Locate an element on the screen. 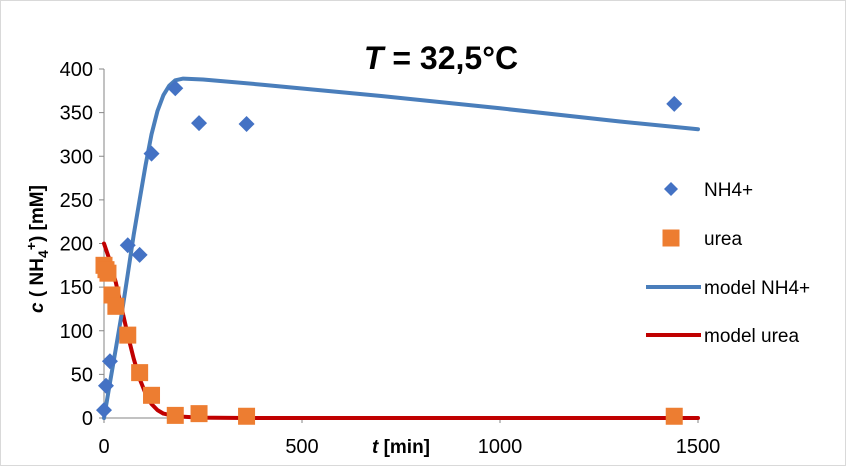 Image resolution: width=846 pixels, height=467 pixels. chart-title-variable: T is located at coordinates (375, 58).